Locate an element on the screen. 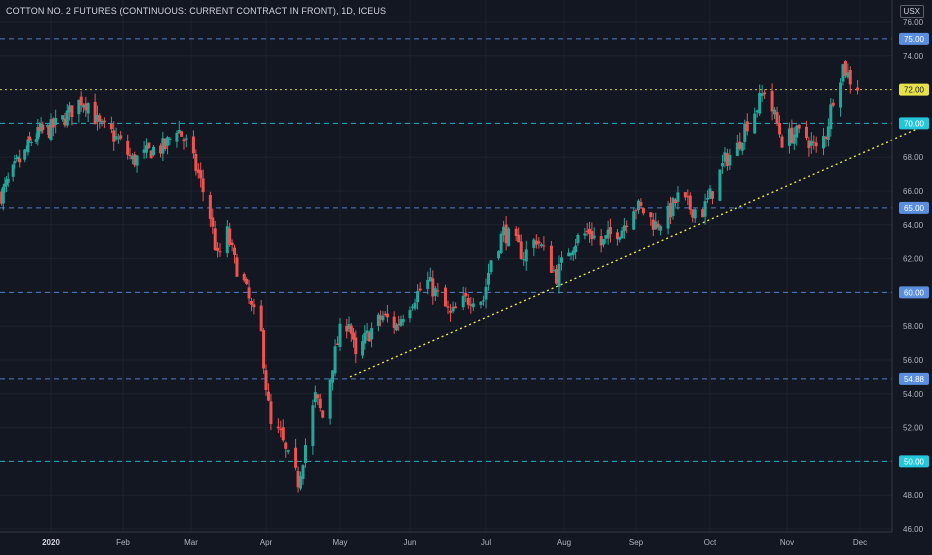 Image resolution: width=932 pixels, height=555 pixels. price-level-label: 60.00 is located at coordinates (914, 292).